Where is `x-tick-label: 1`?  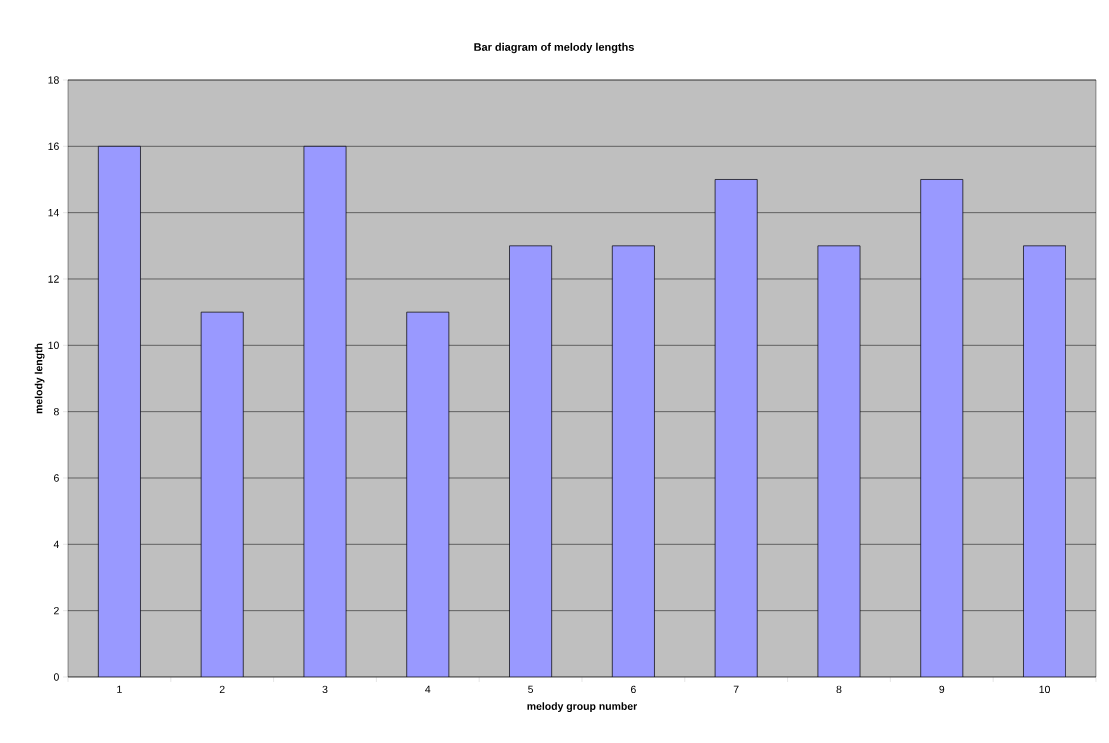 x-tick-label: 1 is located at coordinates (119, 689).